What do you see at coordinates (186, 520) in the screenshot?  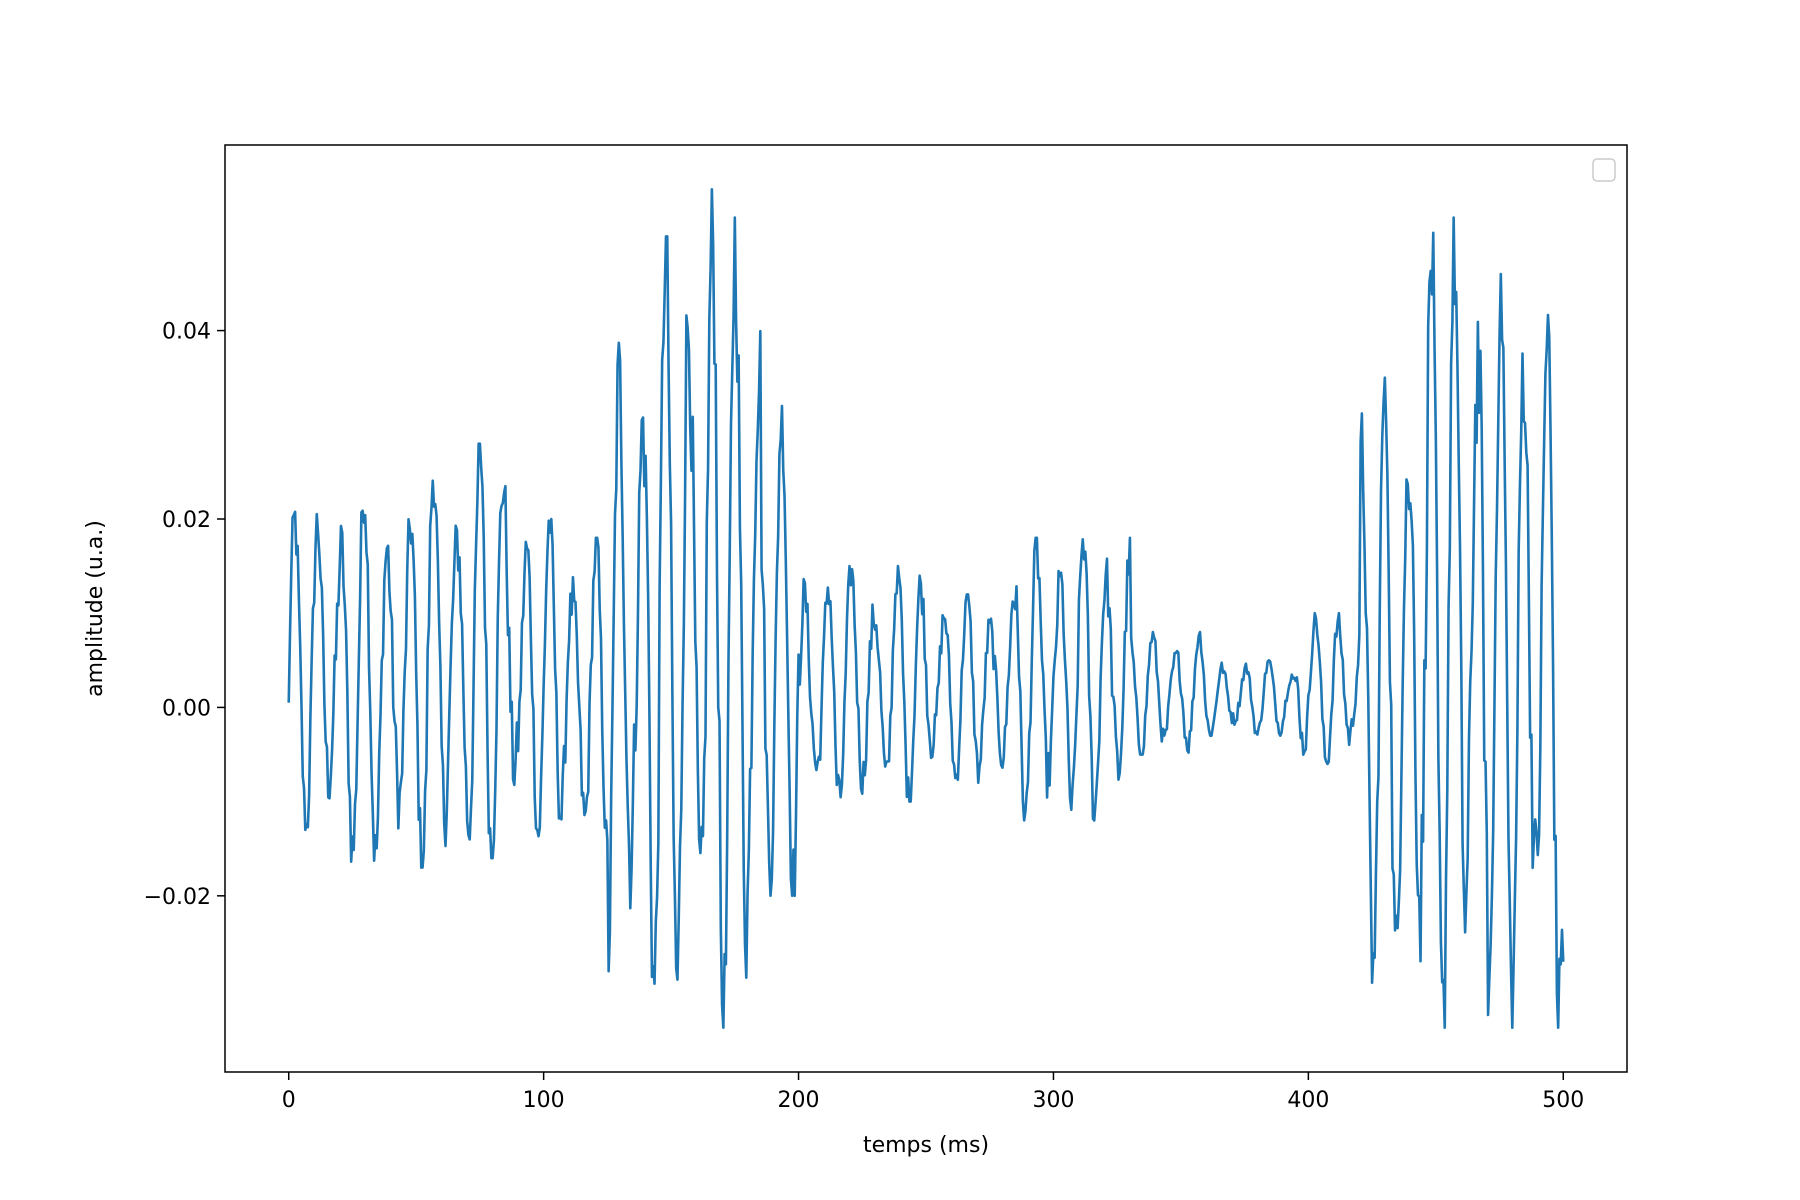 I see `y-tick-label: 0.02` at bounding box center [186, 520].